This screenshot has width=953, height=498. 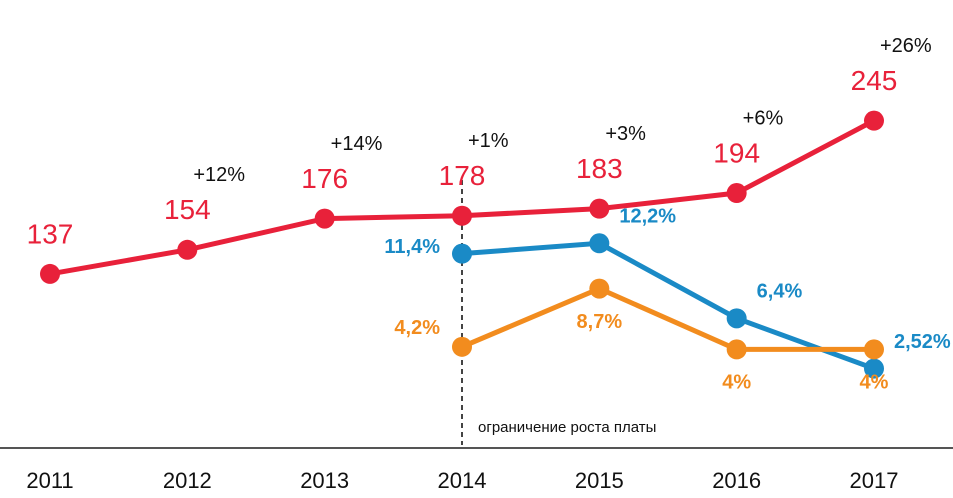 I want to click on value-label: 2,52%, so click(x=922, y=342).